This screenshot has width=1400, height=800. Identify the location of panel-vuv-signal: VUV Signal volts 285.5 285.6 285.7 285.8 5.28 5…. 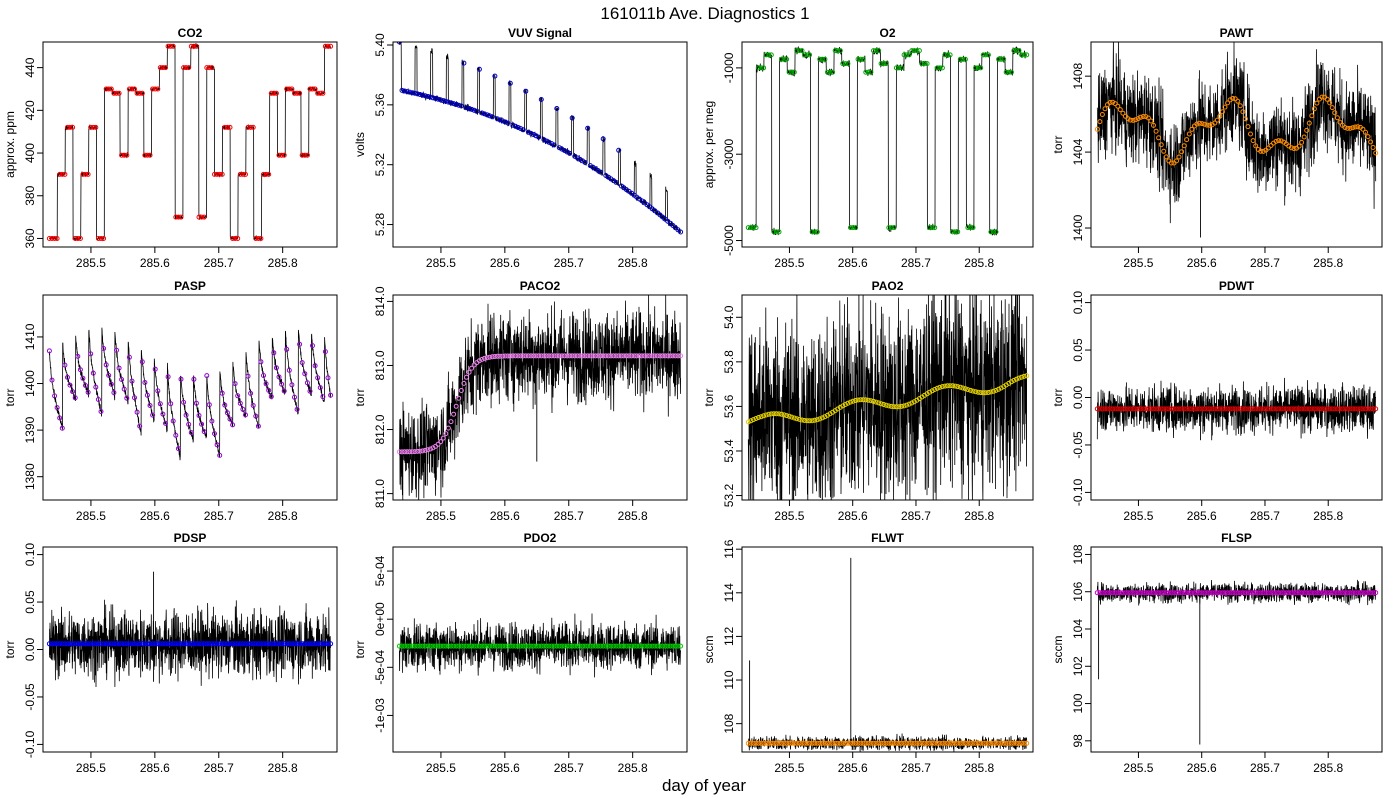
(520, 148).